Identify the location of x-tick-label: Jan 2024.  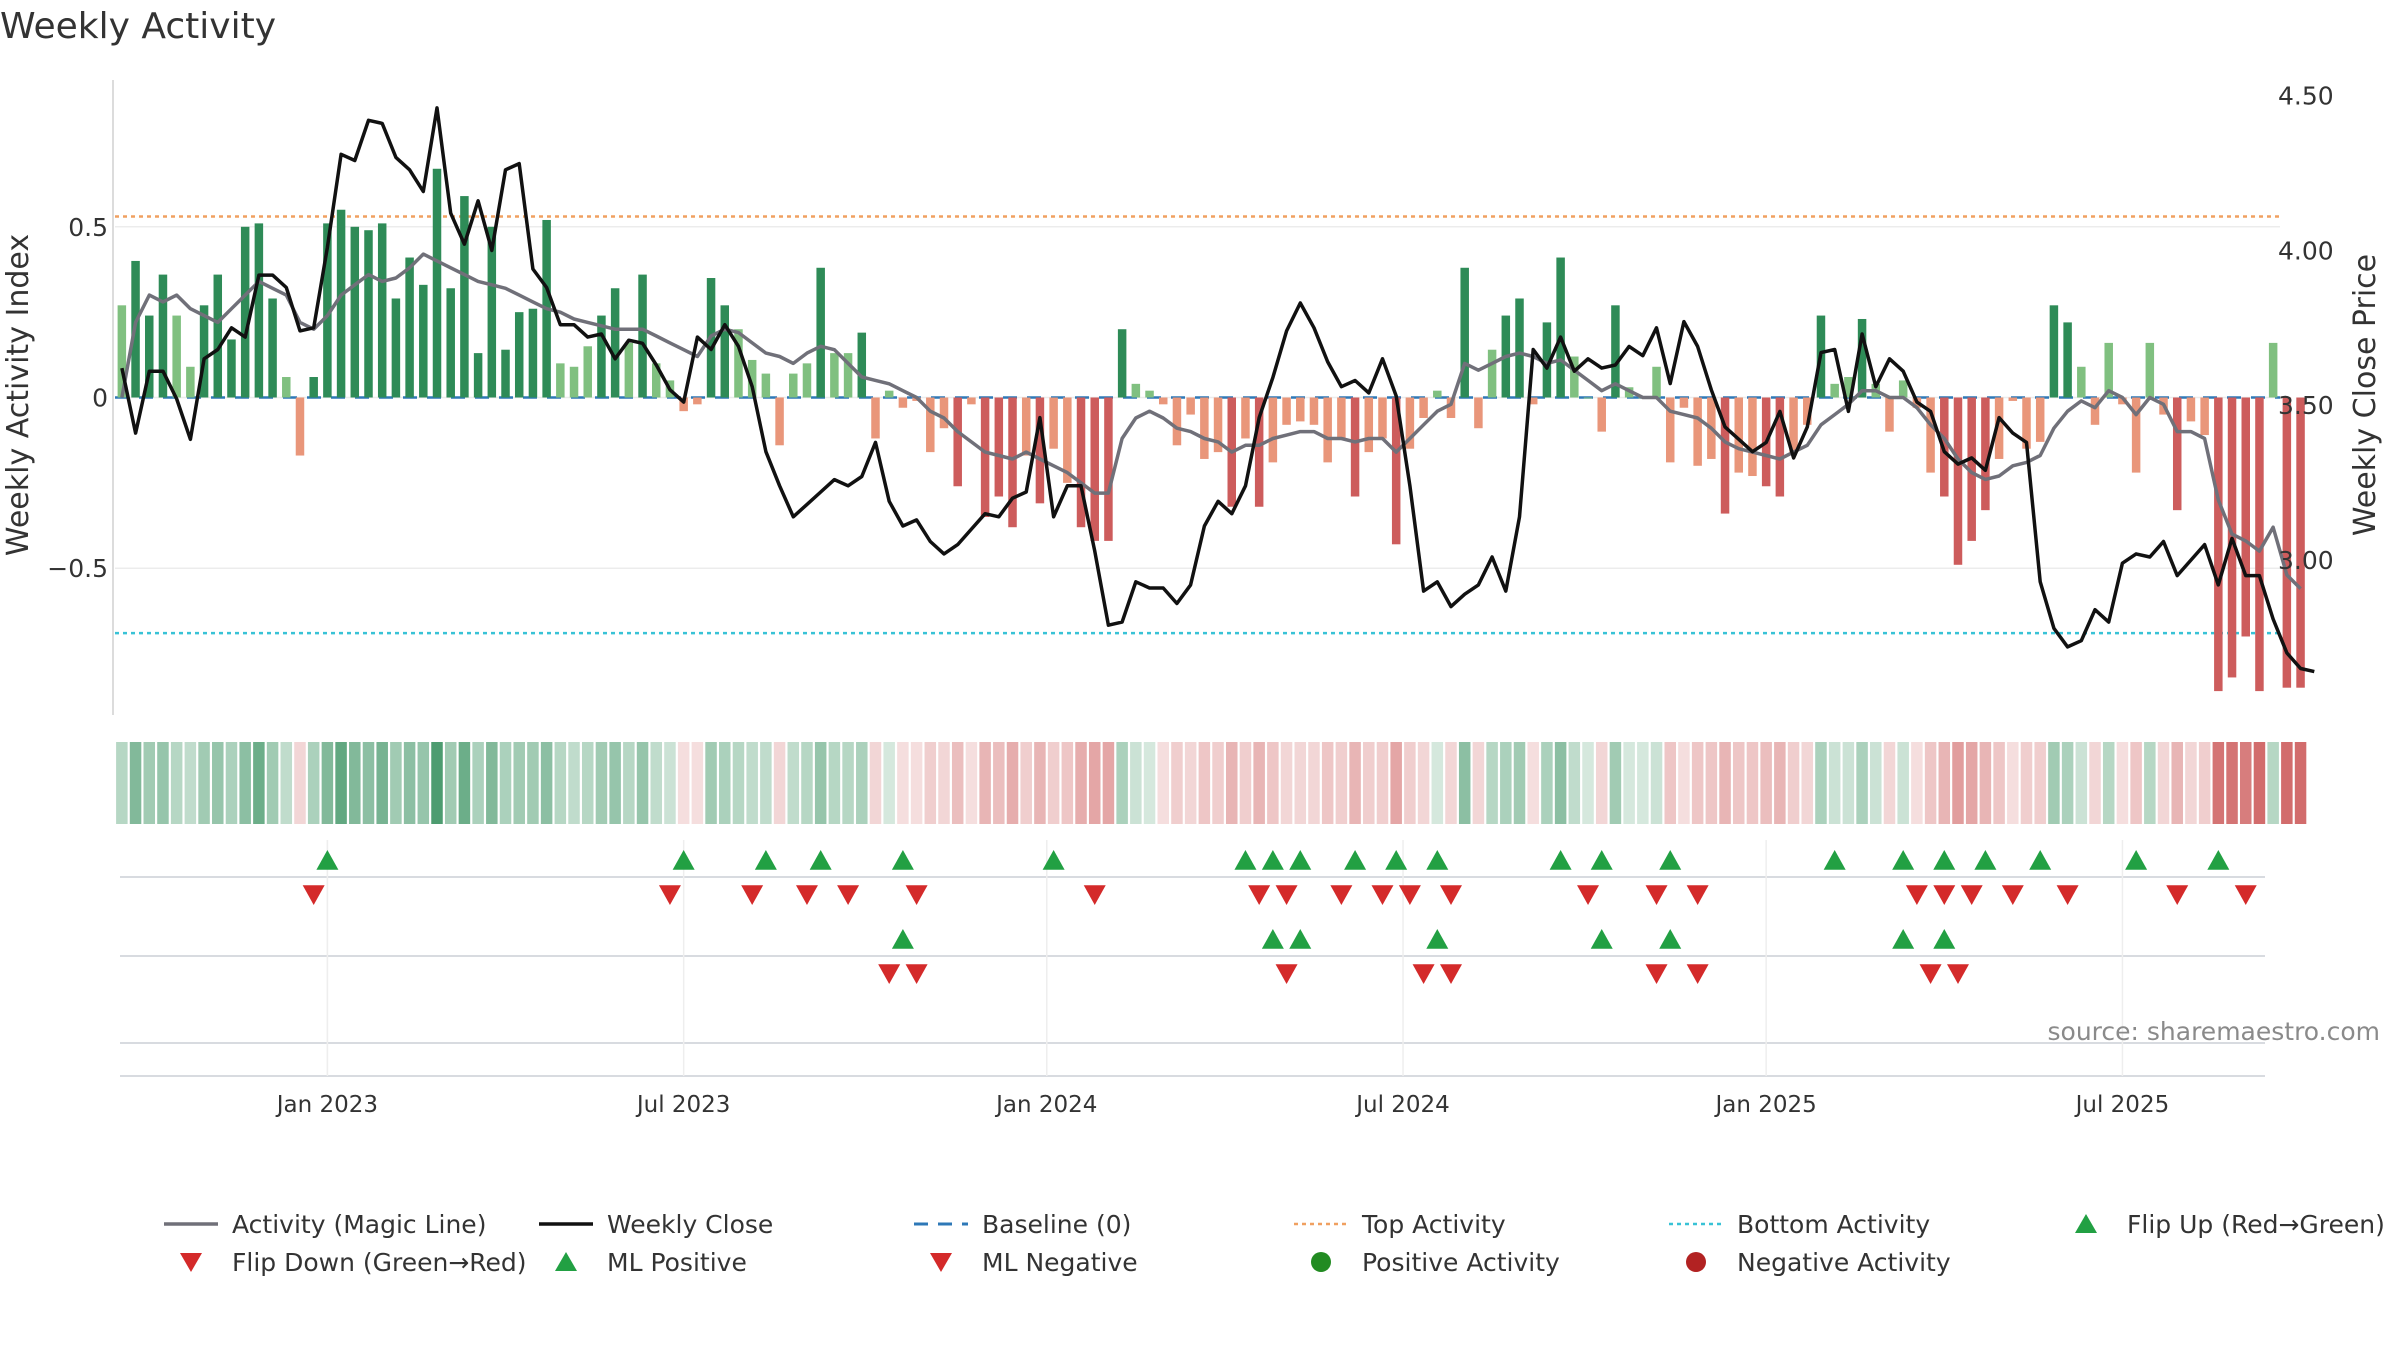
(1045, 1105).